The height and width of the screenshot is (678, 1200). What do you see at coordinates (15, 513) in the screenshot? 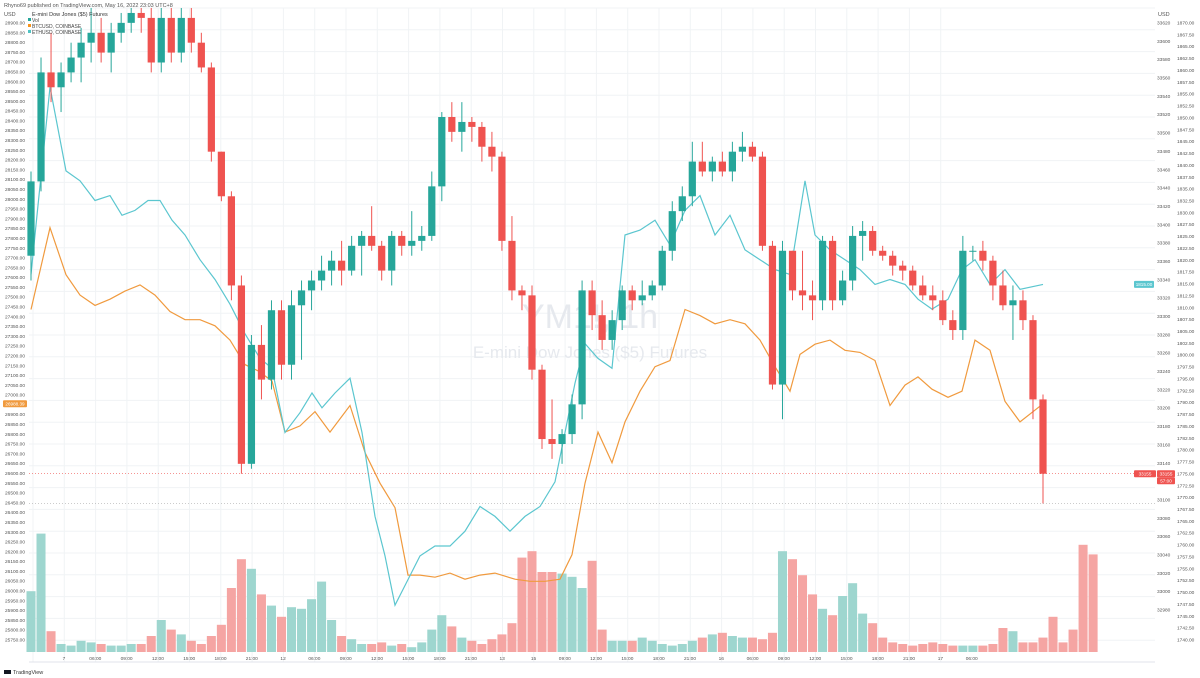
I see `left-tick-label: 26400.00` at bounding box center [15, 513].